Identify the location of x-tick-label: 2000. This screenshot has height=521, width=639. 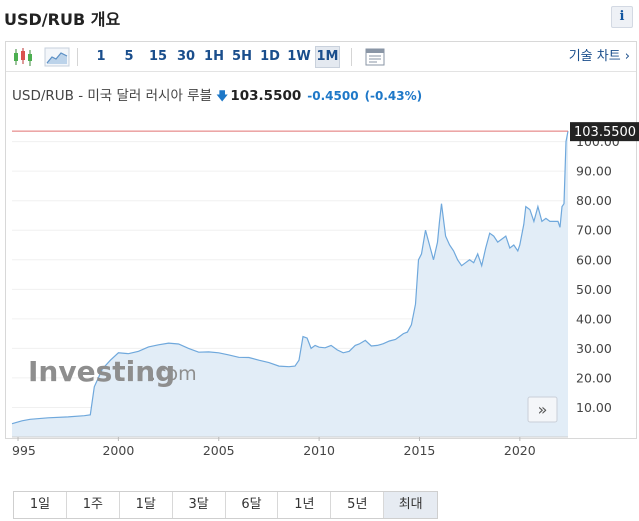
(118, 450).